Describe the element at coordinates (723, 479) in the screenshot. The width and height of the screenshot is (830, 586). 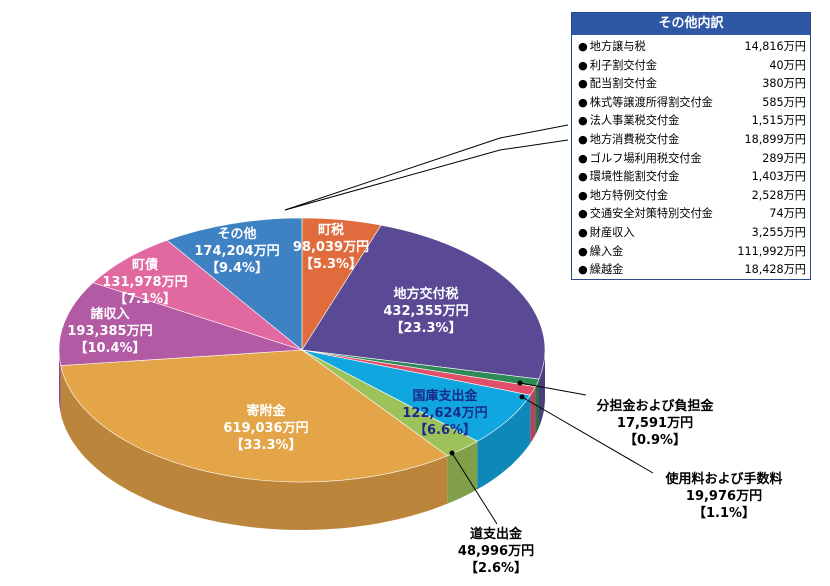
I see `slice-name-label: 使用料および手数料` at that location.